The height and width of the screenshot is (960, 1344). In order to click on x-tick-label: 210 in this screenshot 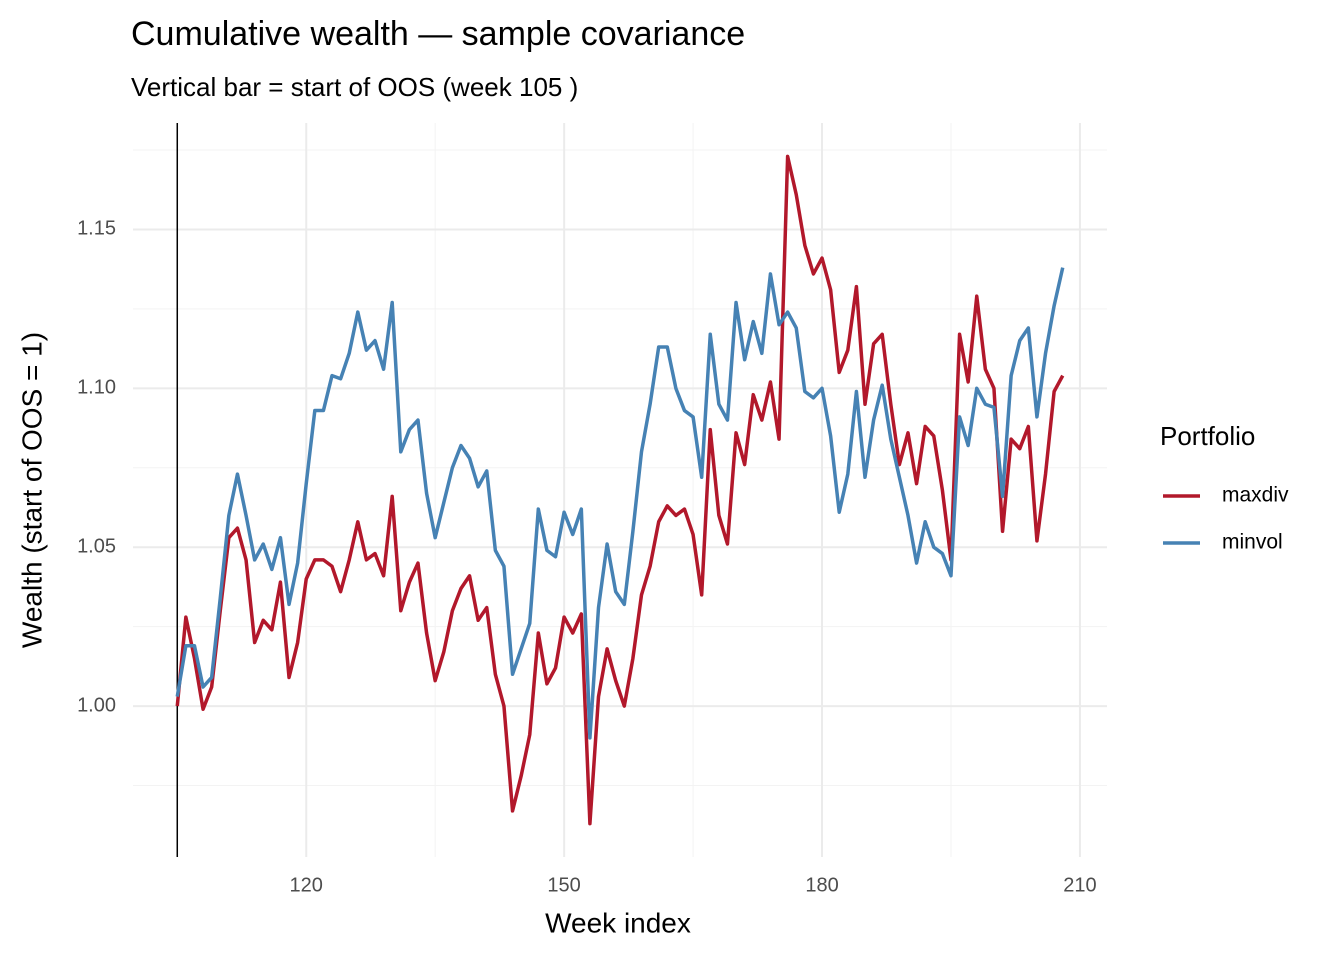, I will do `click(1079, 885)`.